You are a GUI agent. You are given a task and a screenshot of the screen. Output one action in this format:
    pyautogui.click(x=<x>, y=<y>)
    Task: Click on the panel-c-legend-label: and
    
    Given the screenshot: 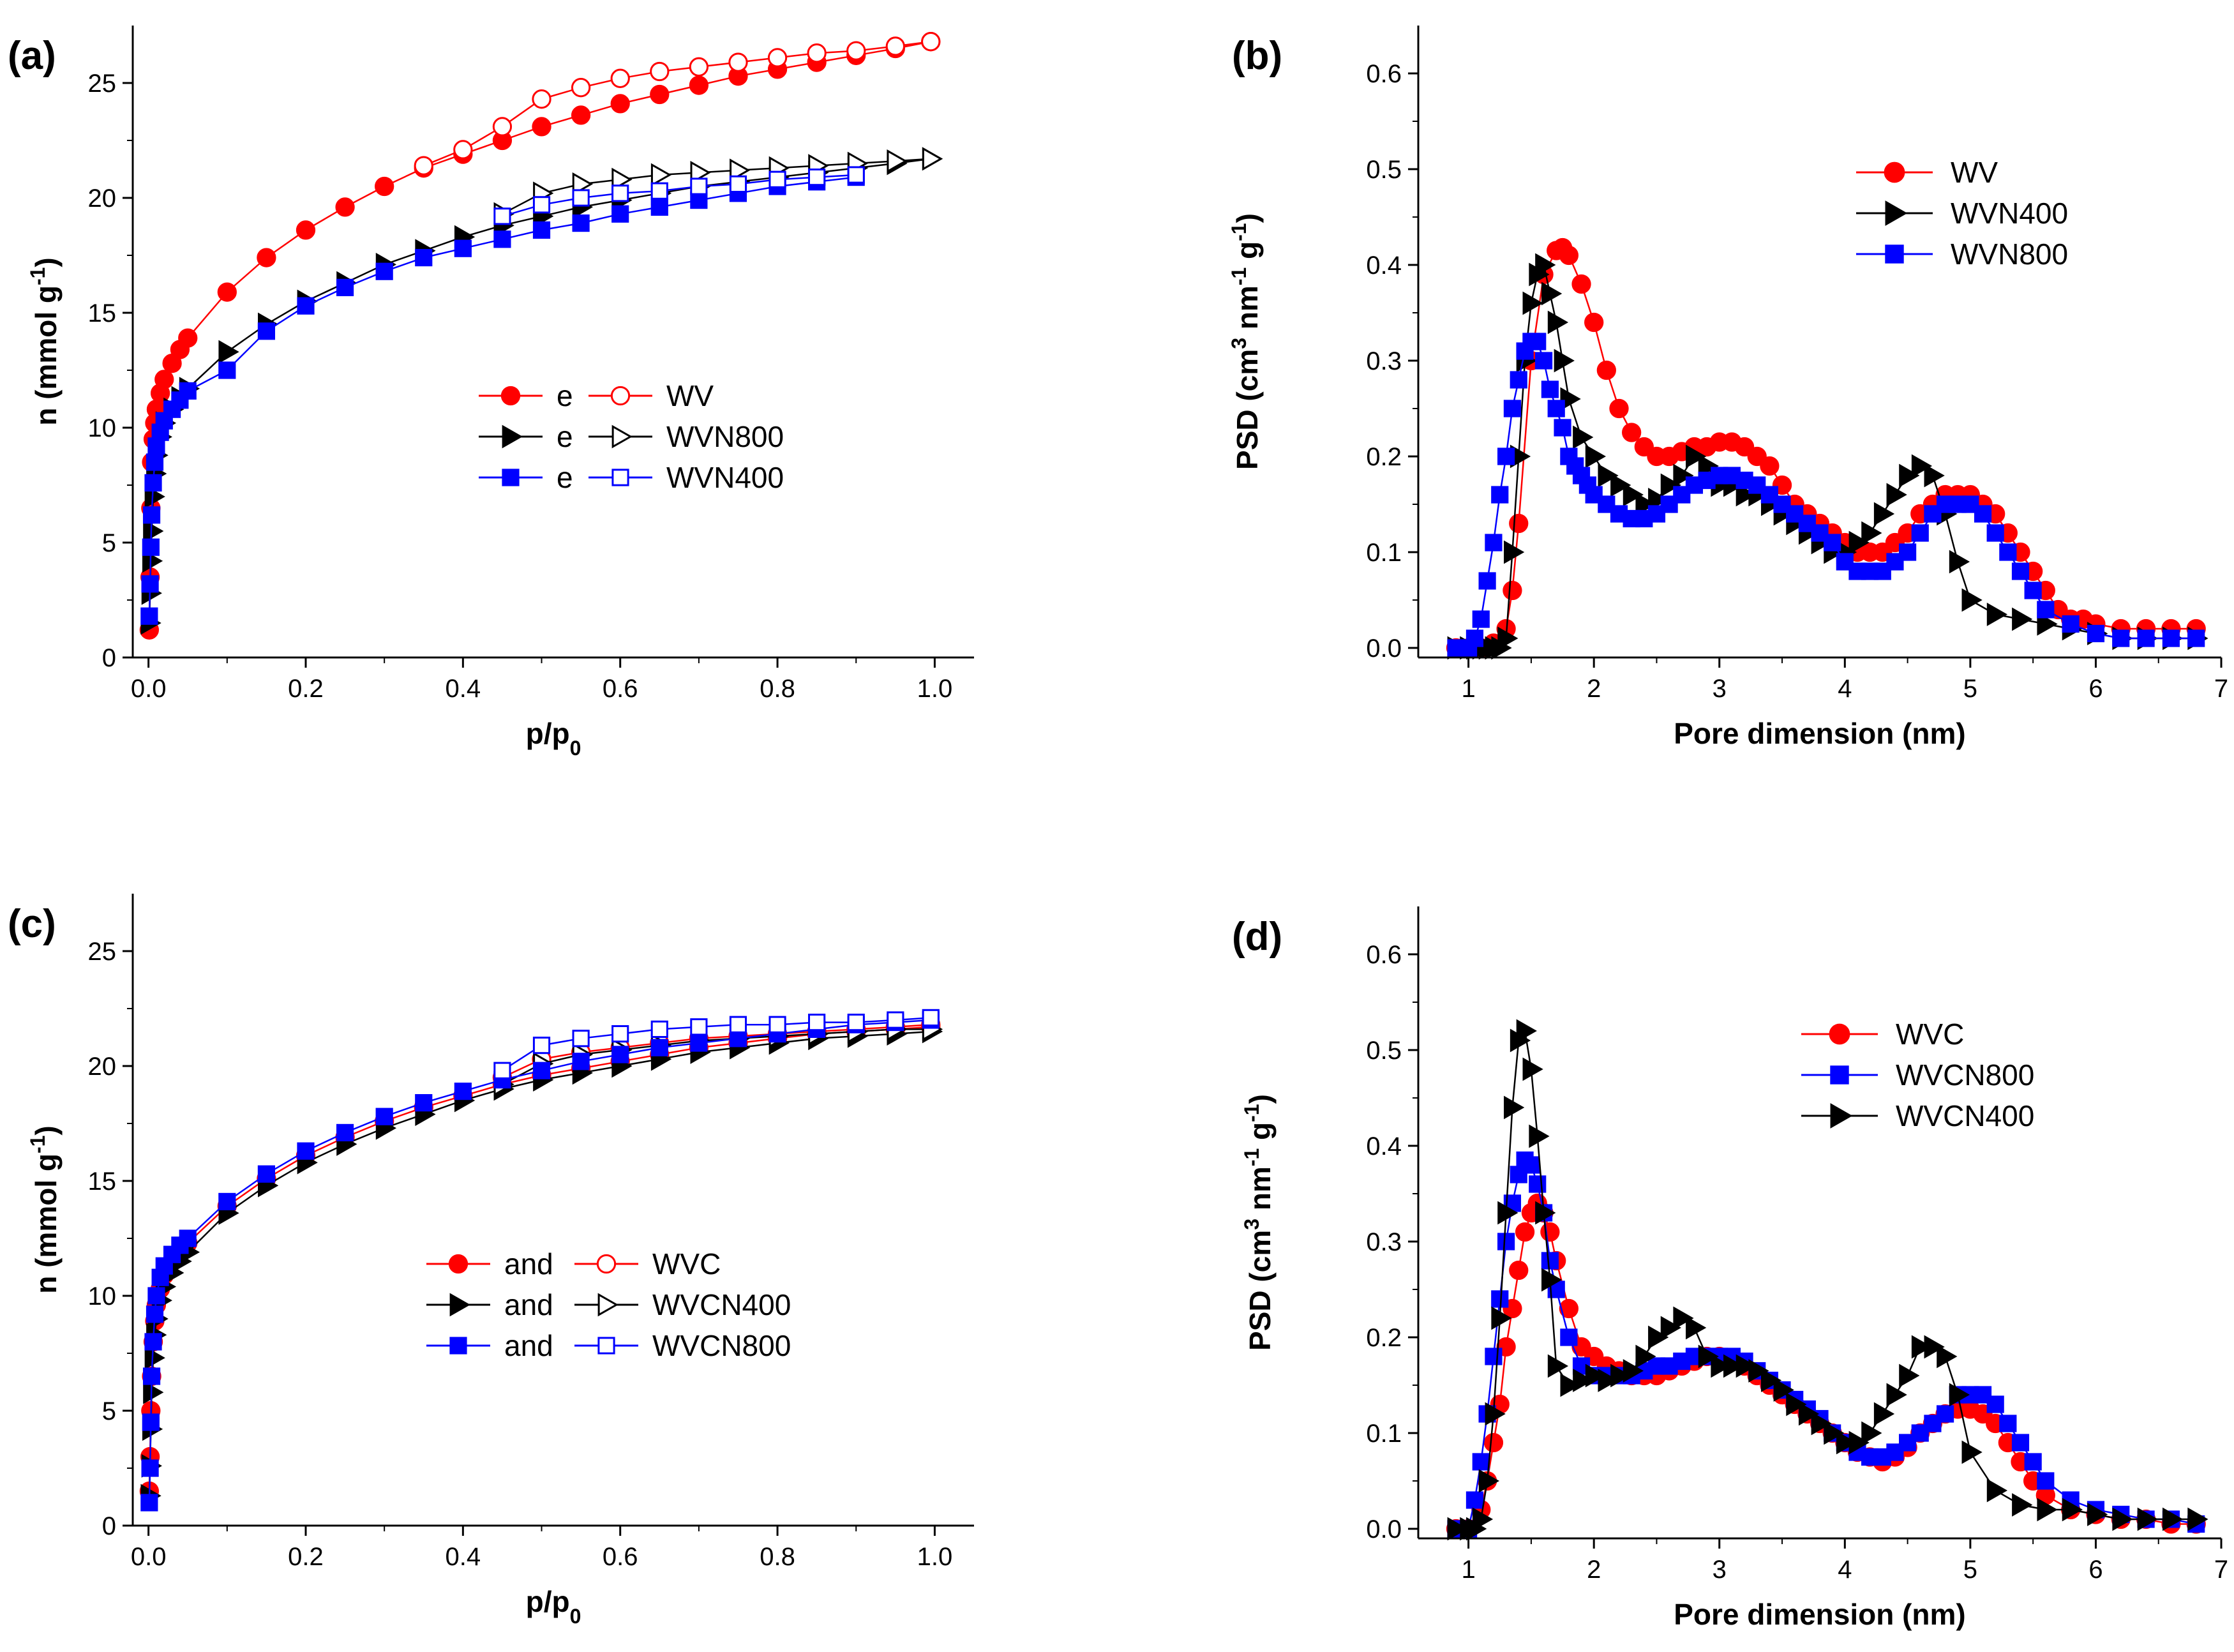 What is the action you would take?
    pyautogui.click(x=528, y=1304)
    